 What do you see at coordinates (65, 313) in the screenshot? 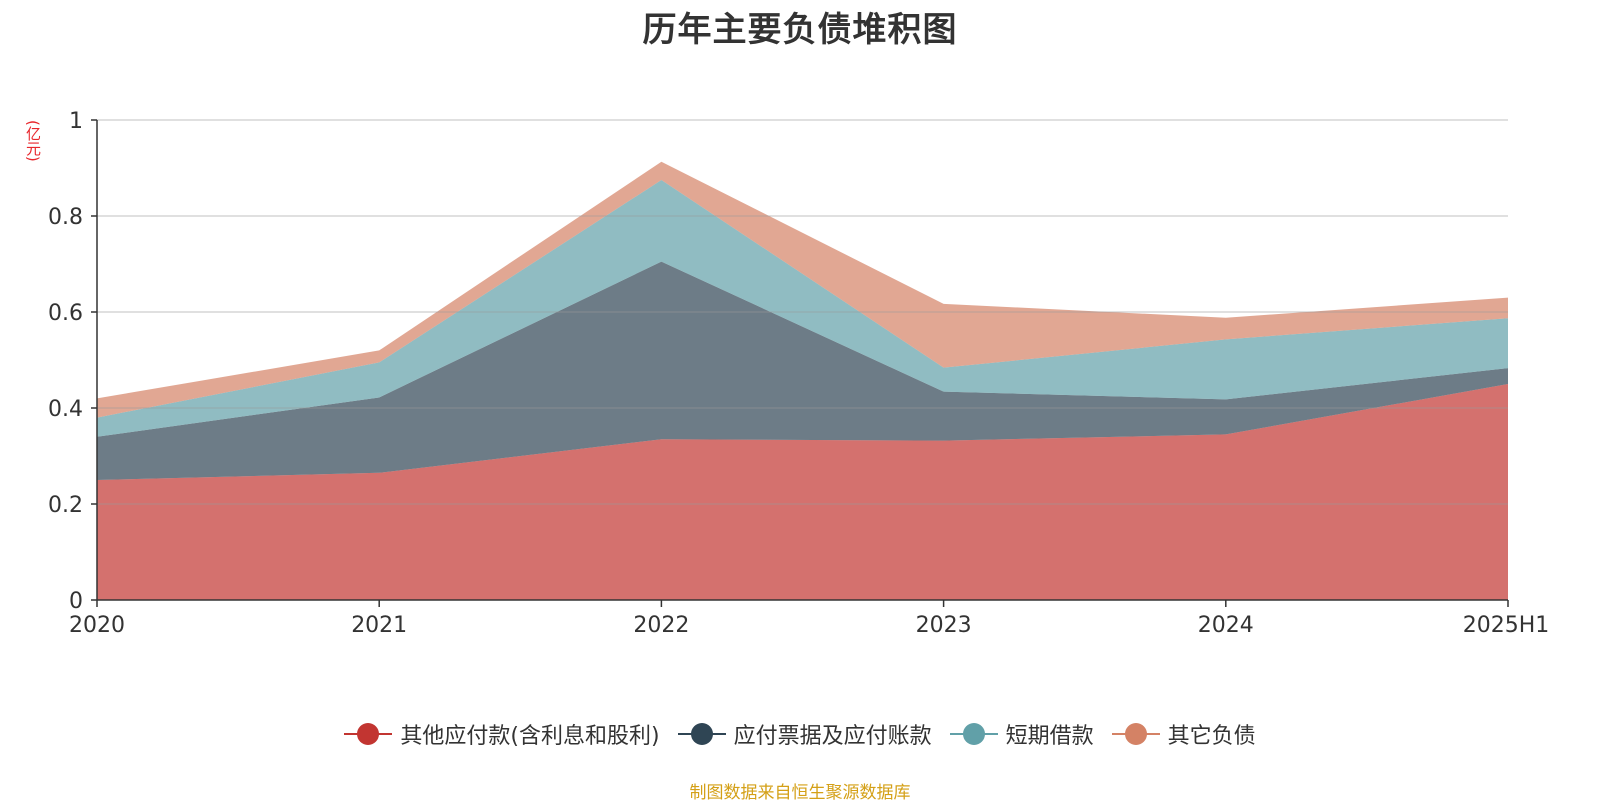
I see `y-tick-label: 0.6` at bounding box center [65, 313].